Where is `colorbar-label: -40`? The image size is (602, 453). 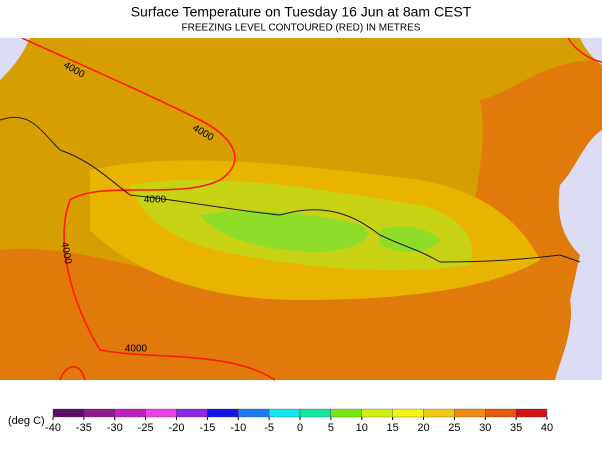
colorbar-label: -40 is located at coordinates (53, 428).